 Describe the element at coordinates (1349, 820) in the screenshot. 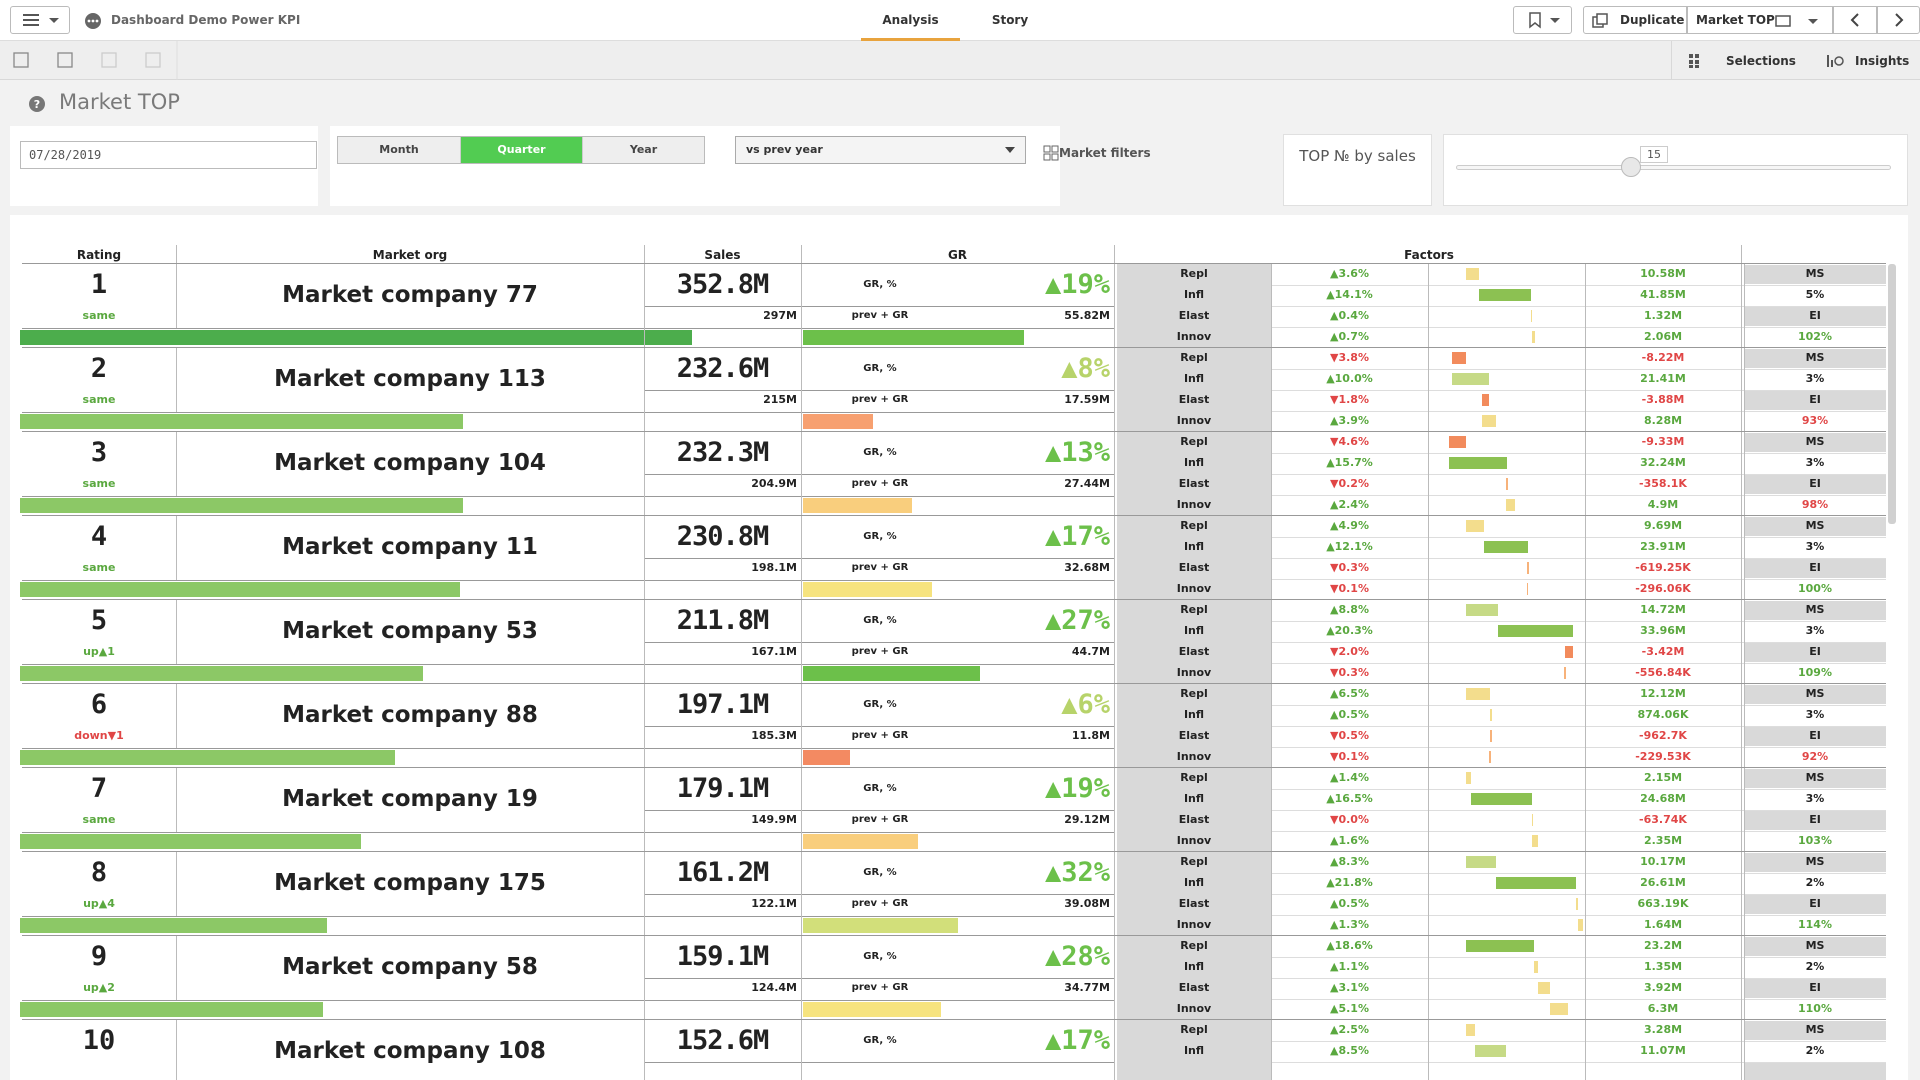

I see `factor-pct: ▼0.0%` at that location.